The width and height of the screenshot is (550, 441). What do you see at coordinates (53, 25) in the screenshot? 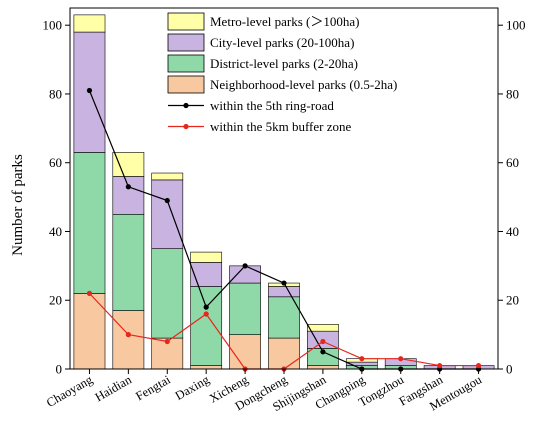
I see `y-tick-label-left-100: 100` at bounding box center [53, 25].